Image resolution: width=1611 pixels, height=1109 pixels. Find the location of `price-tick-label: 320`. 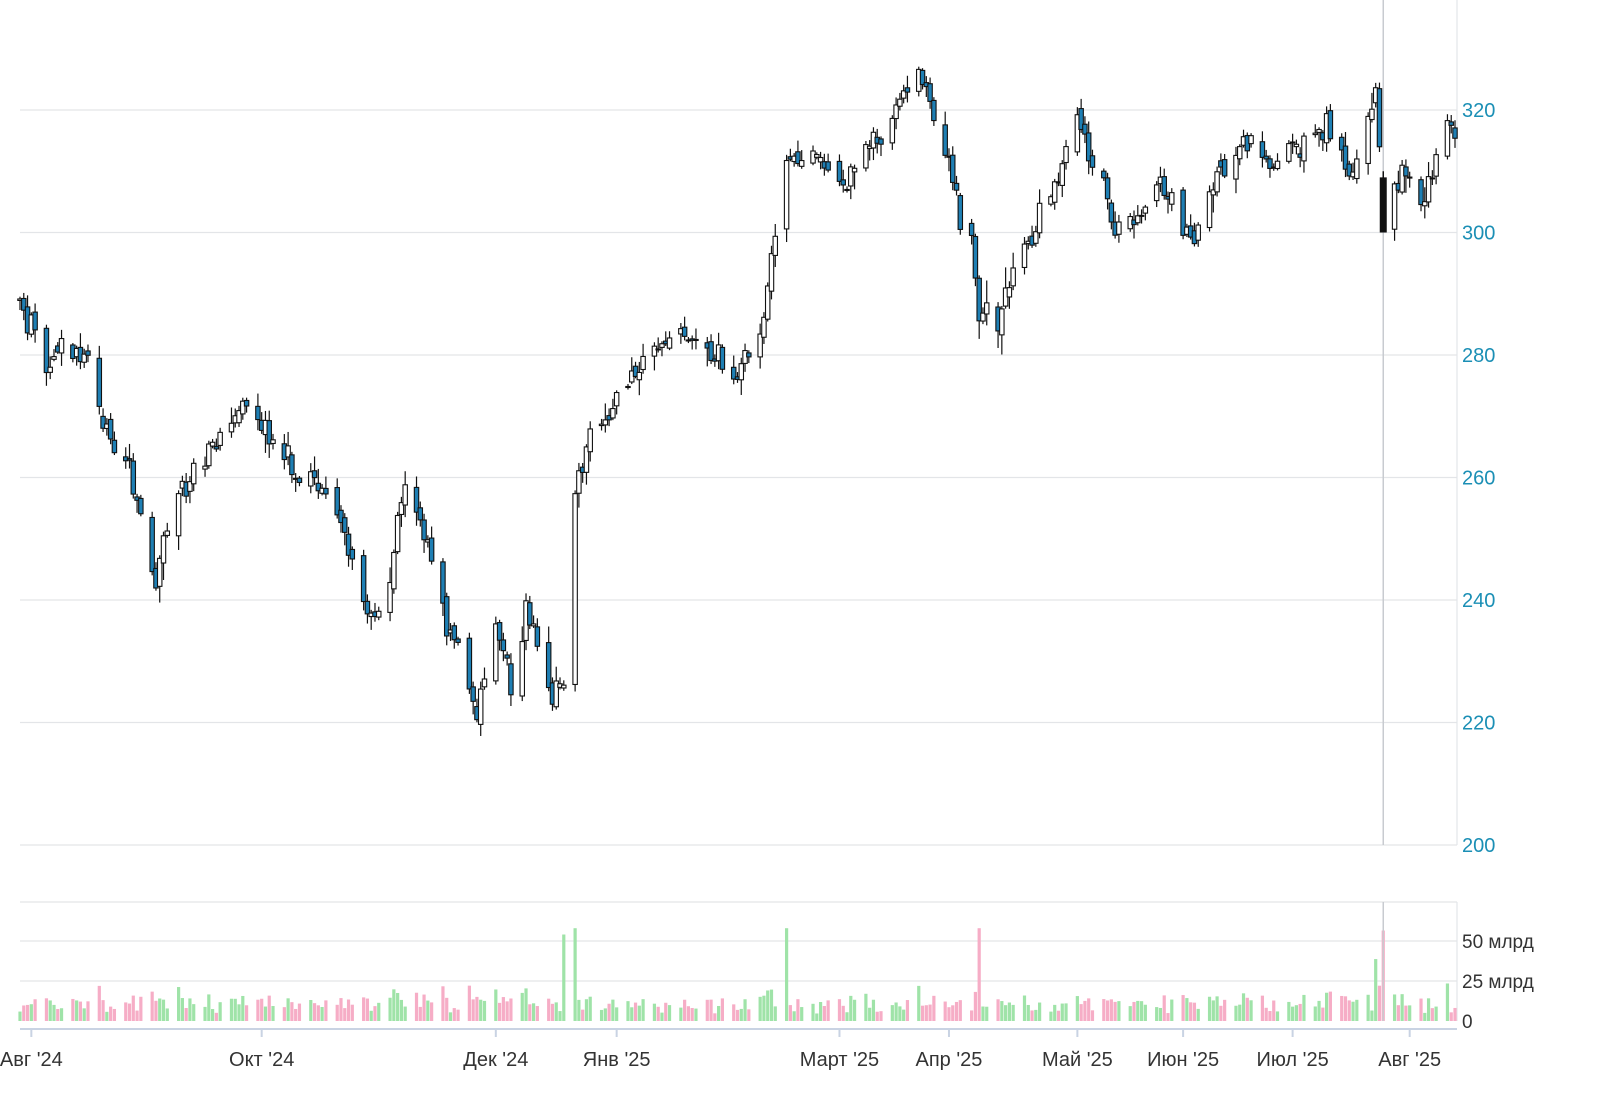

price-tick-label: 320 is located at coordinates (1478, 111).